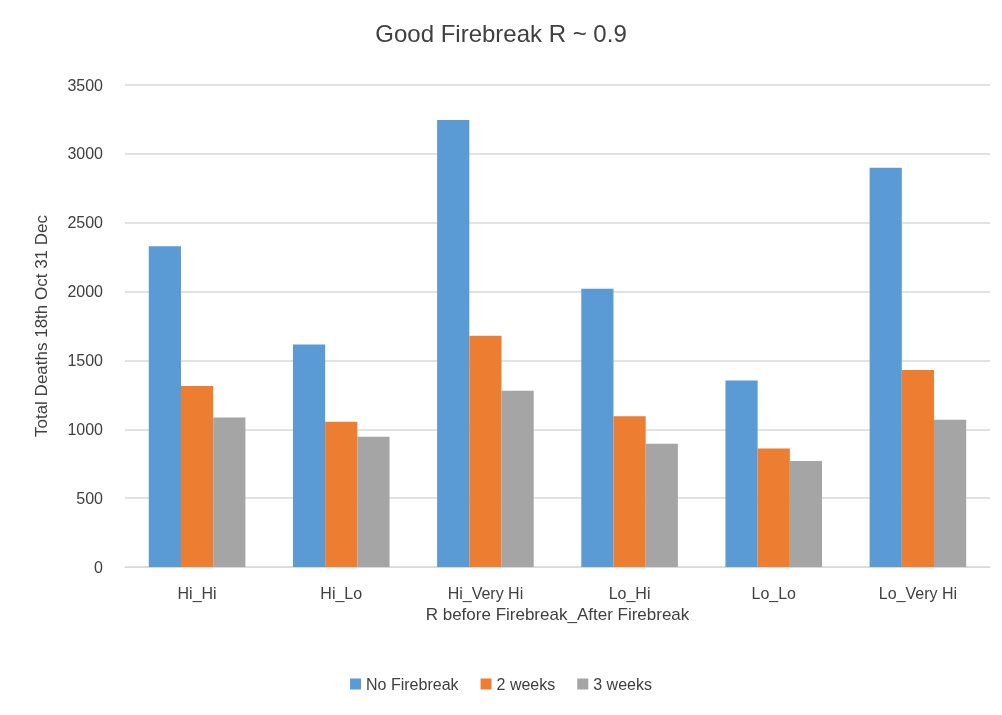  I want to click on x-axis-title: R before Firebreak_After Firebreak, so click(557, 614).